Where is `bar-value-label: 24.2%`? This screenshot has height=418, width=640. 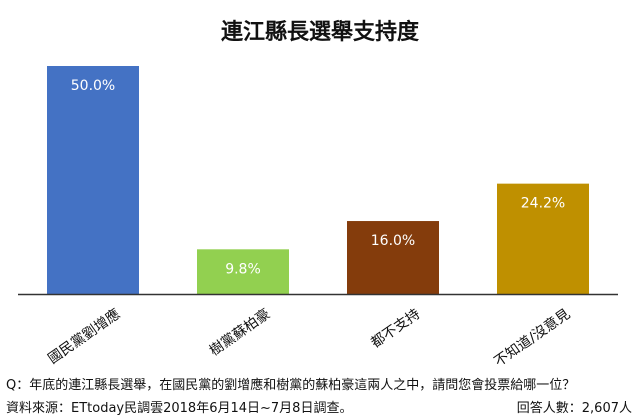
bar-value-label: 24.2% is located at coordinates (543, 204).